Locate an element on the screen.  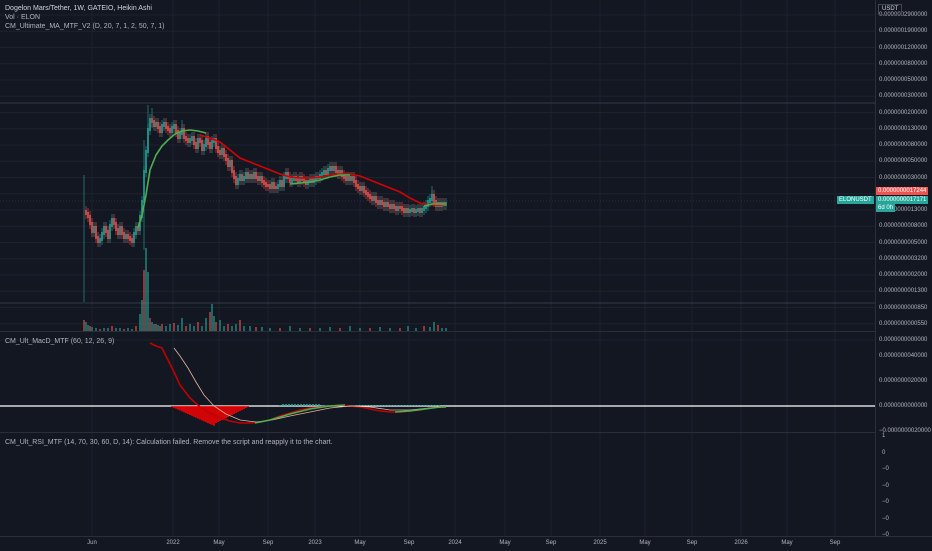
price-tick-label: 0.0000000008000 is located at coordinates (903, 226).